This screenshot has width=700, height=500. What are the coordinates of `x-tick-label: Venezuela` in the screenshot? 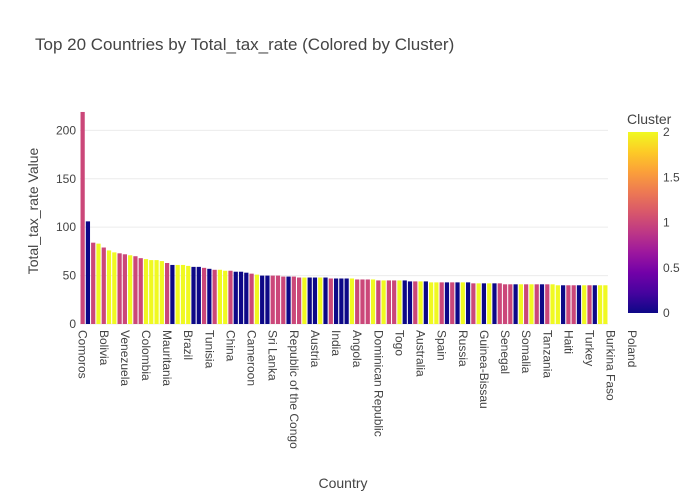 It's located at (125, 358).